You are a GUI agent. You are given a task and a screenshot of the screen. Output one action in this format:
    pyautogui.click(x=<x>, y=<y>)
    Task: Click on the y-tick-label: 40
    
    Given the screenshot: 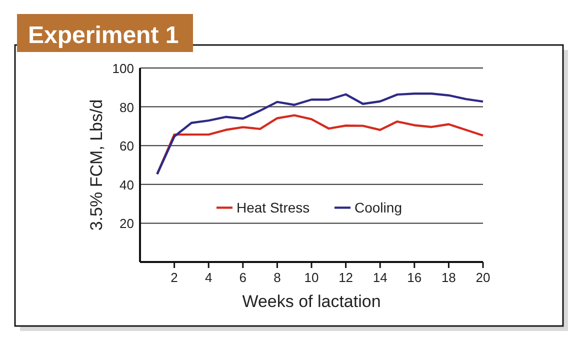 What is the action you would take?
    pyautogui.click(x=127, y=184)
    